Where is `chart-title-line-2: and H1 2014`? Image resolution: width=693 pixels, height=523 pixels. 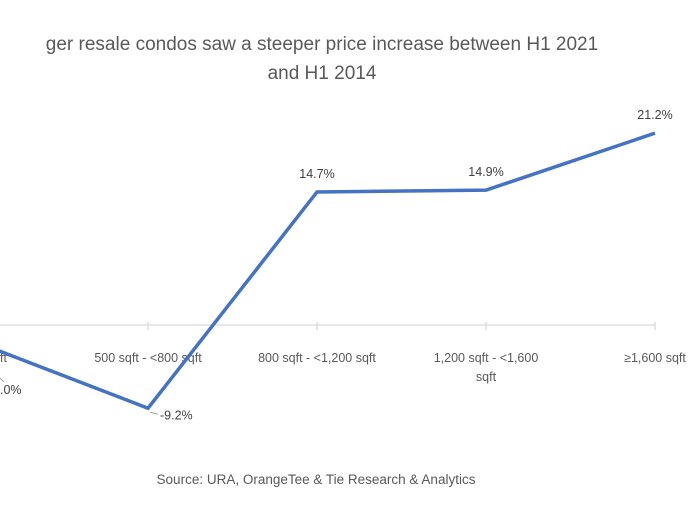
chart-title-line-2: and H1 2014 is located at coordinates (322, 73).